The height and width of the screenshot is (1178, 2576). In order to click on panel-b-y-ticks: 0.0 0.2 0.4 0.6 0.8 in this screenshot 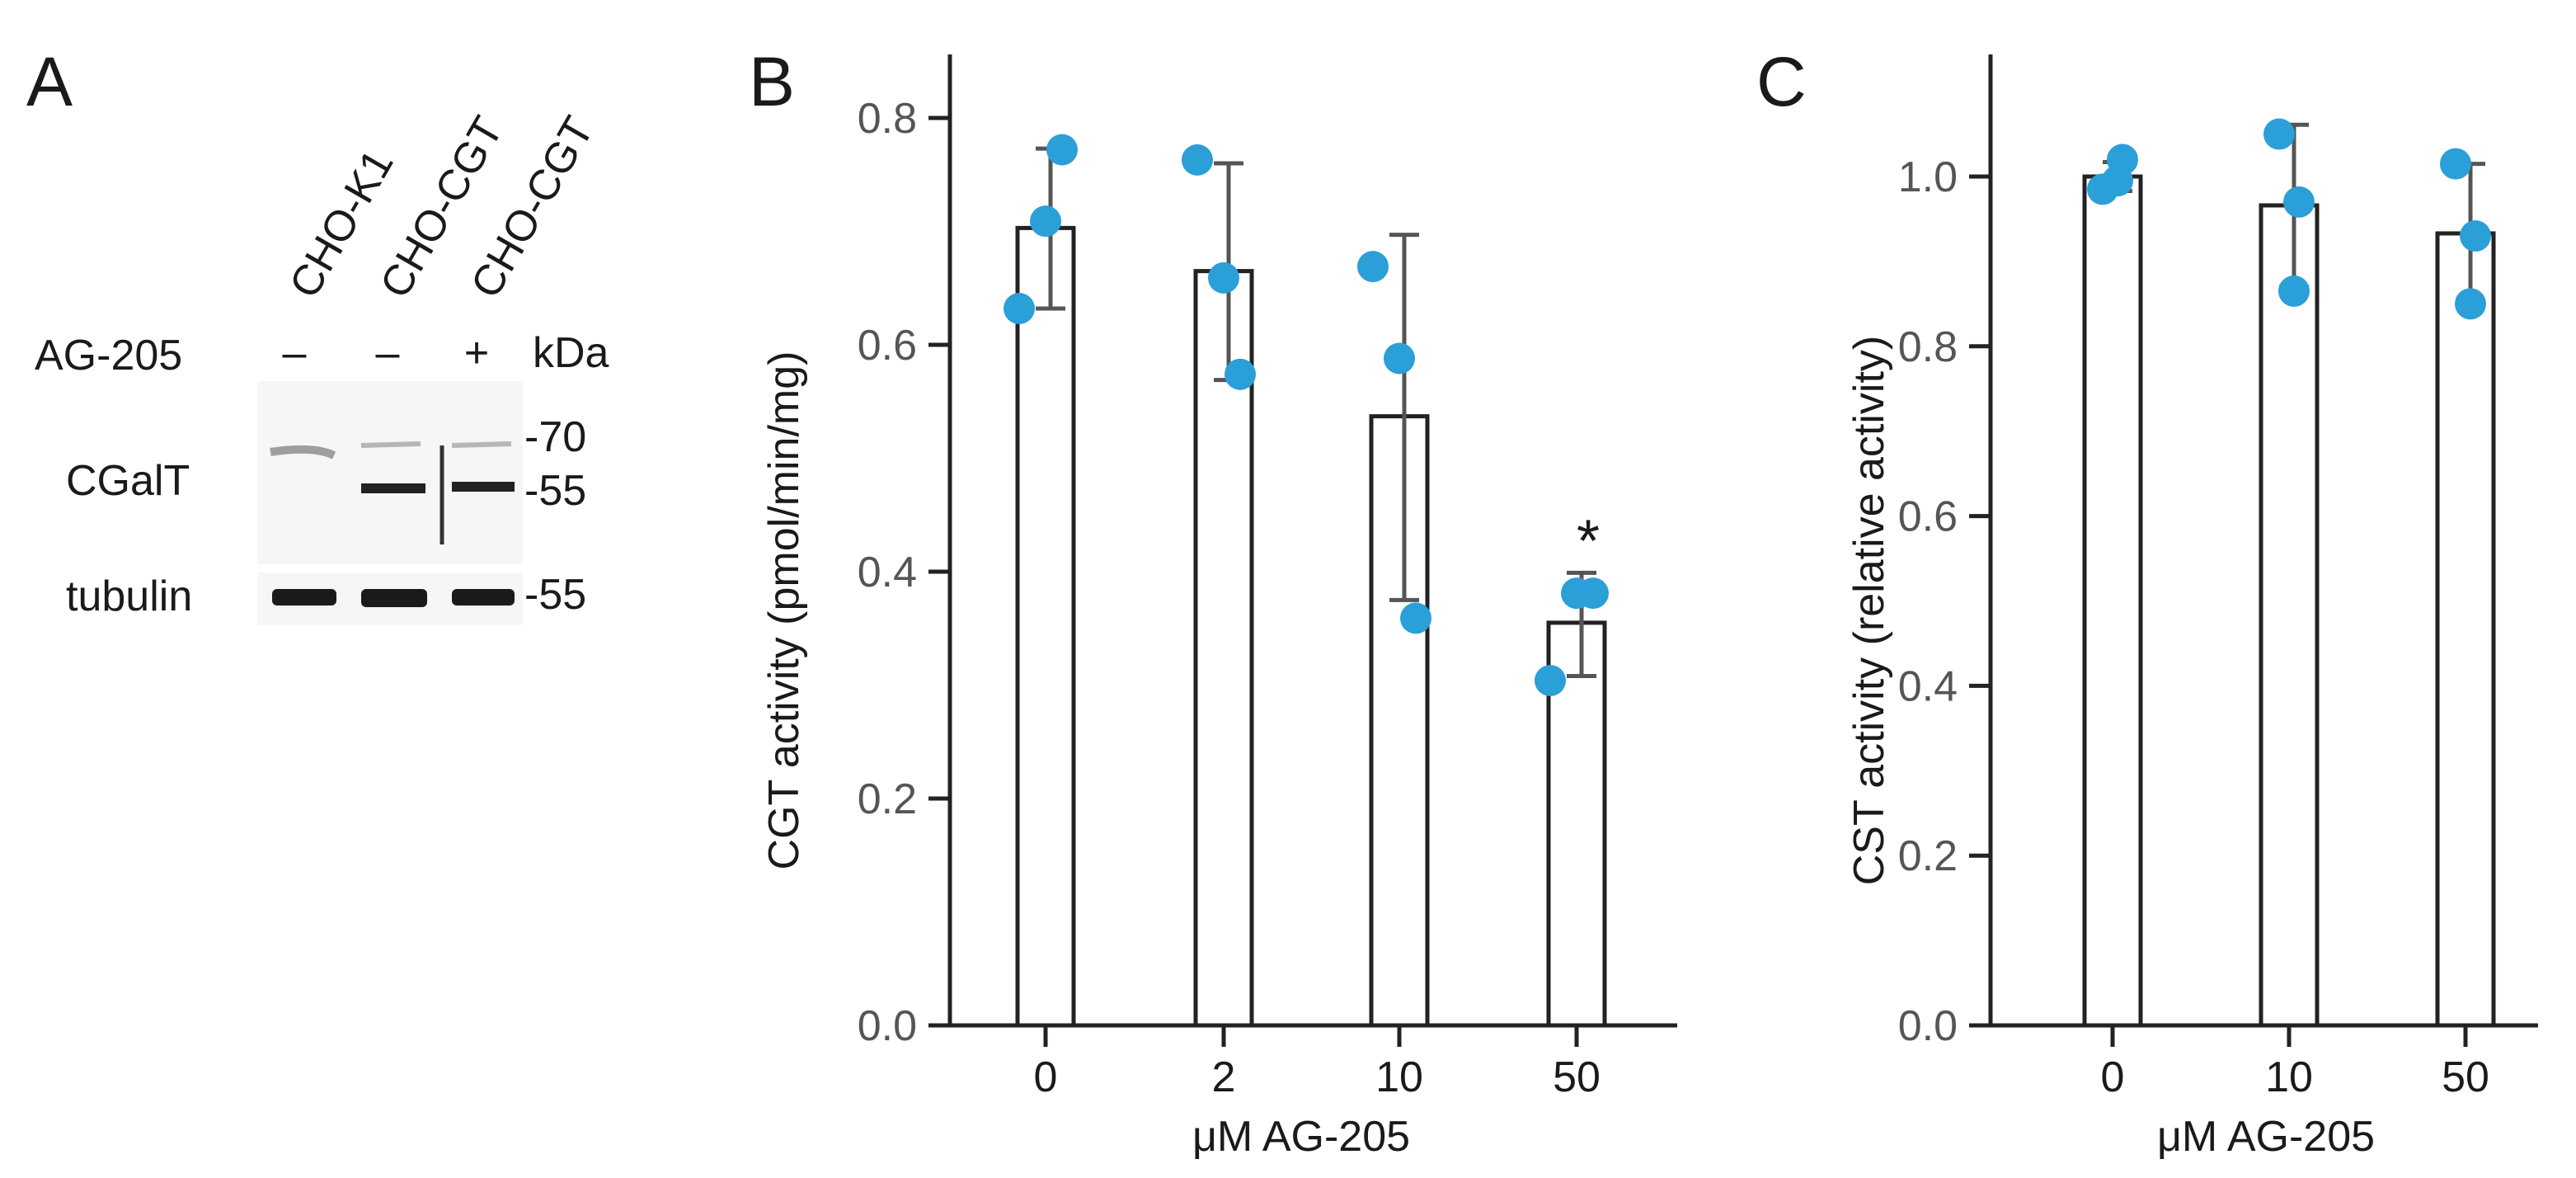, I will do `click(904, 572)`.